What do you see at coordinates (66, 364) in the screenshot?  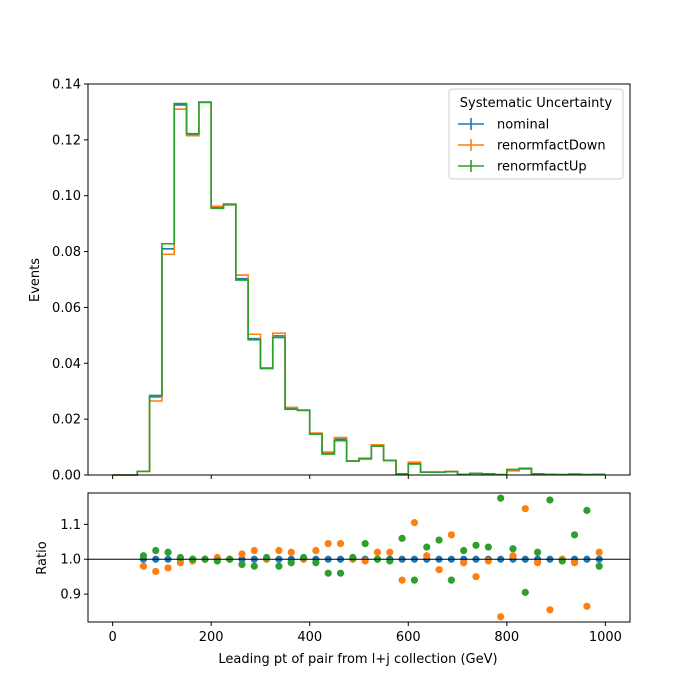 I see `main-y-tick-label: 0.04` at bounding box center [66, 364].